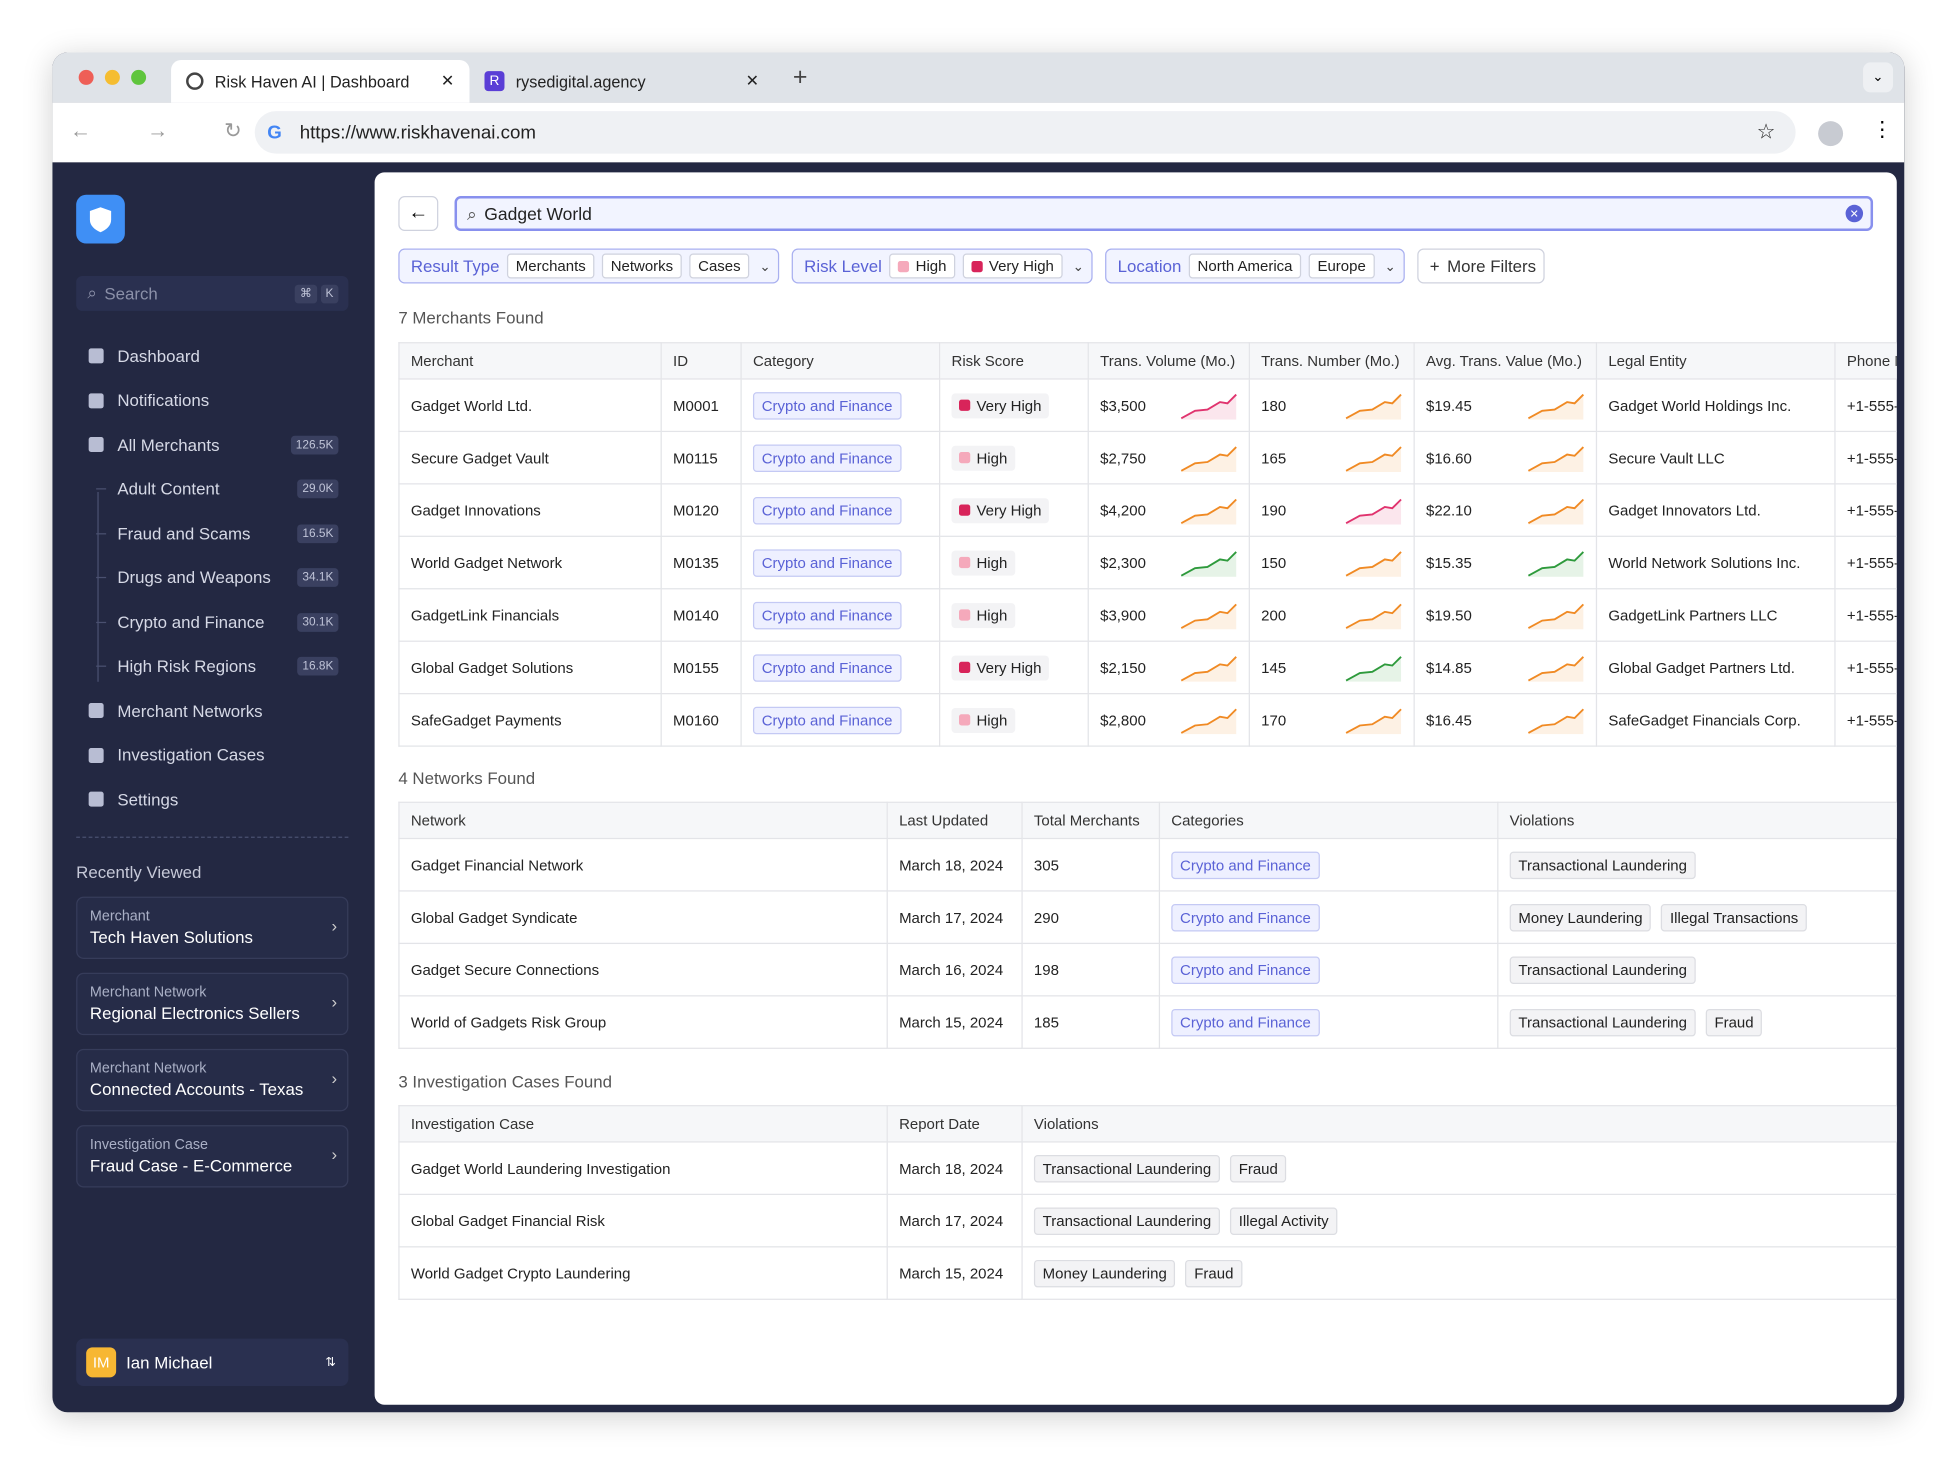 The image size is (1948, 1459). Describe the element at coordinates (1255, 266) in the screenshot. I see `filter: Location North America Europe ⌄` at that location.